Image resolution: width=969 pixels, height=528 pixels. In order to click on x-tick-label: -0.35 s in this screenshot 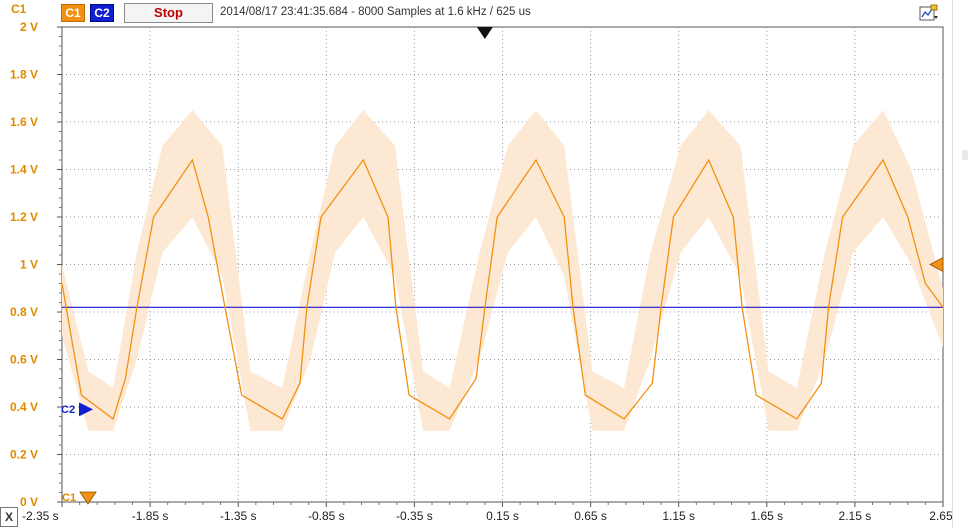, I will do `click(414, 516)`.